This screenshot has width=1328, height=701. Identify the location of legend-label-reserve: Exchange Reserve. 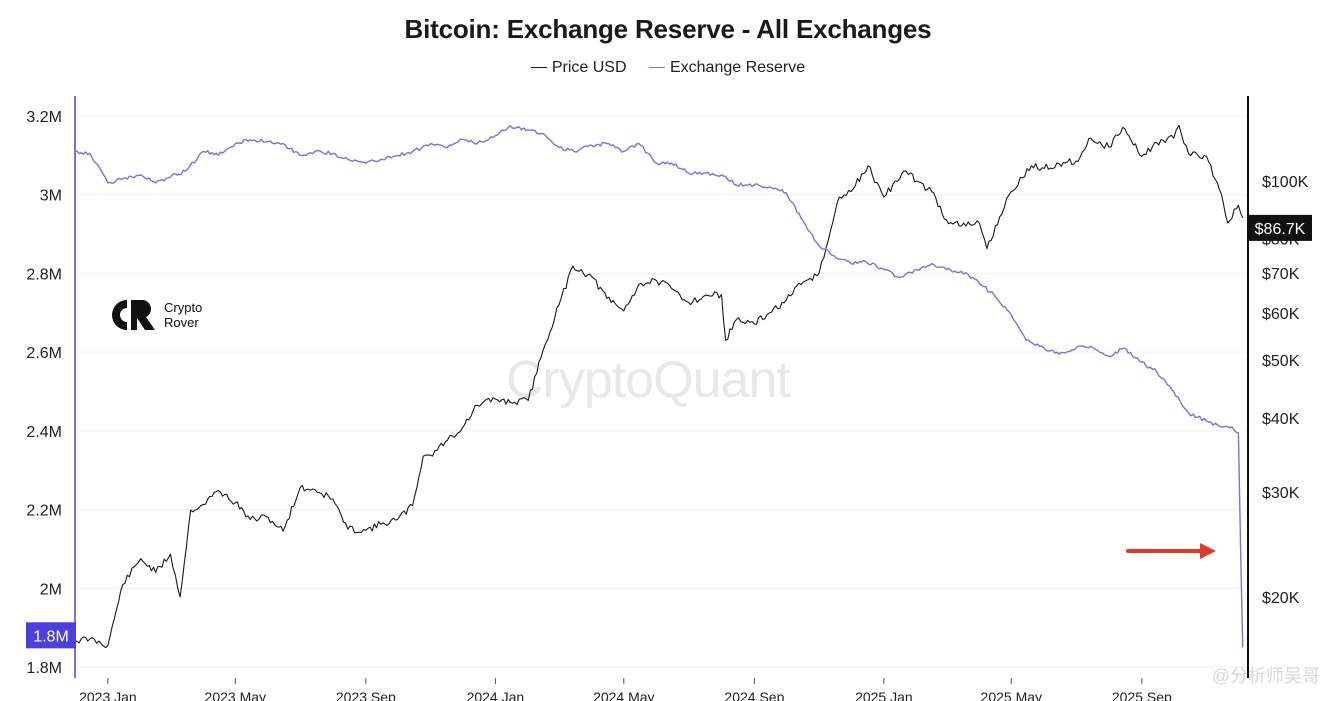
(737, 67).